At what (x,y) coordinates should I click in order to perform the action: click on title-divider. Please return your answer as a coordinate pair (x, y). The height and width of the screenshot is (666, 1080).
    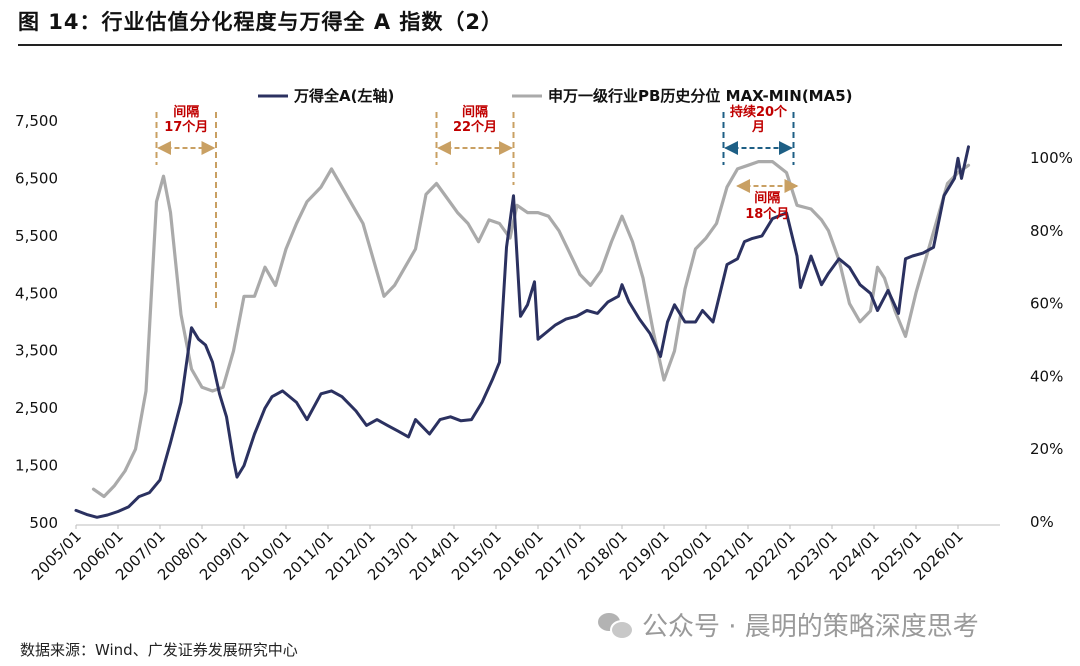
    Looking at the image, I should click on (540, 45).